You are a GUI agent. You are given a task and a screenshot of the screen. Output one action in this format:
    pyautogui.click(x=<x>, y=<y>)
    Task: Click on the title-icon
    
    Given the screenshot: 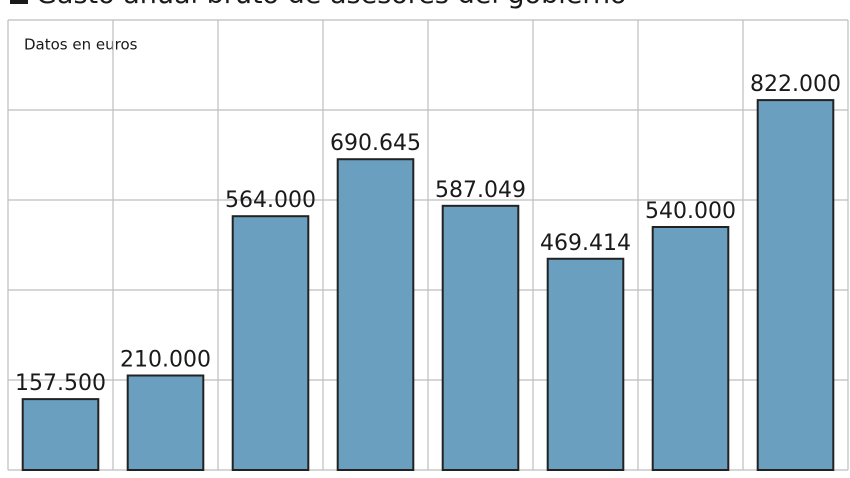 What is the action you would take?
    pyautogui.click(x=19, y=2)
    